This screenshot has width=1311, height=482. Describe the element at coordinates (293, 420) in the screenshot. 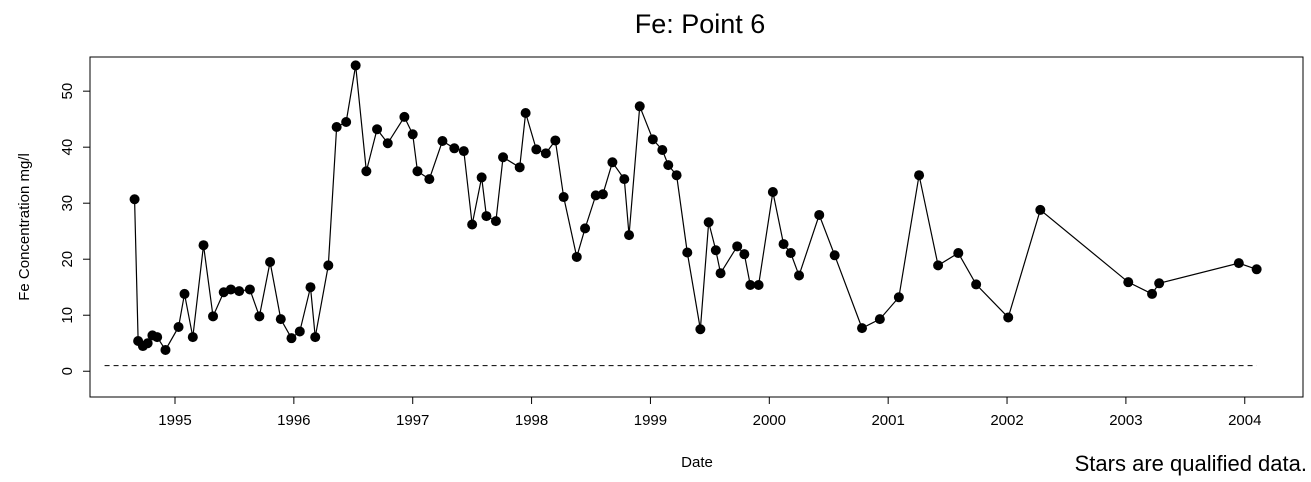

I see `x-tick-label: 1996` at that location.